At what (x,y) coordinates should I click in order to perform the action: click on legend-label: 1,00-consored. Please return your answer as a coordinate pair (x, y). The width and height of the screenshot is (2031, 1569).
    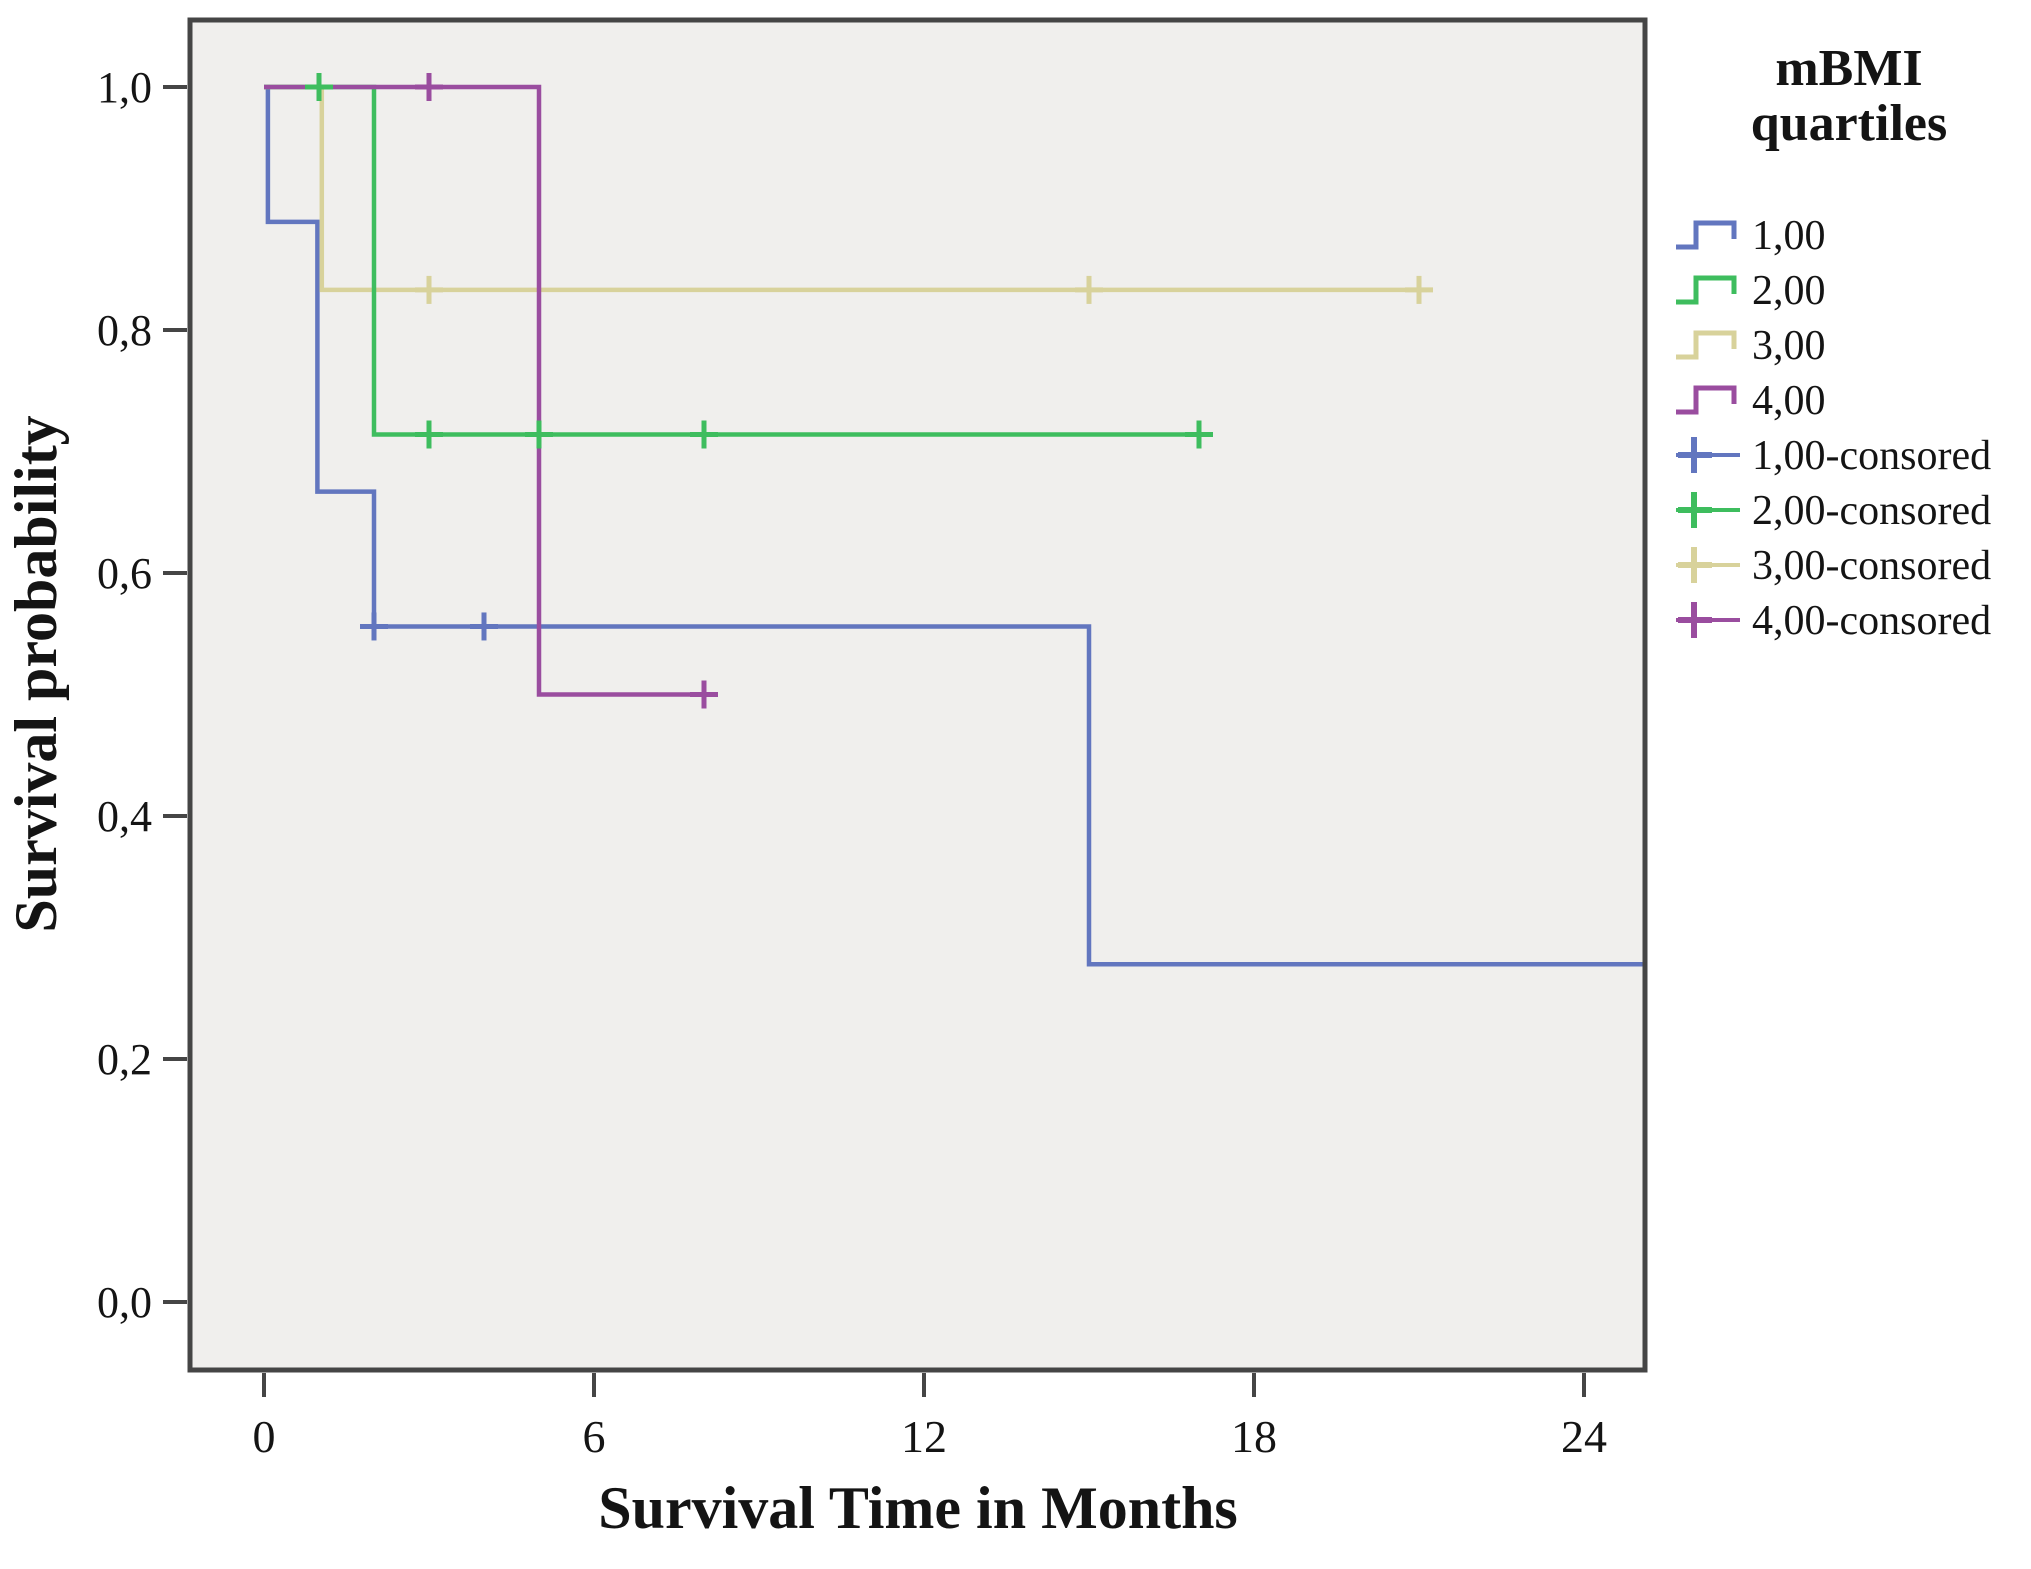
    Looking at the image, I should click on (1871, 456).